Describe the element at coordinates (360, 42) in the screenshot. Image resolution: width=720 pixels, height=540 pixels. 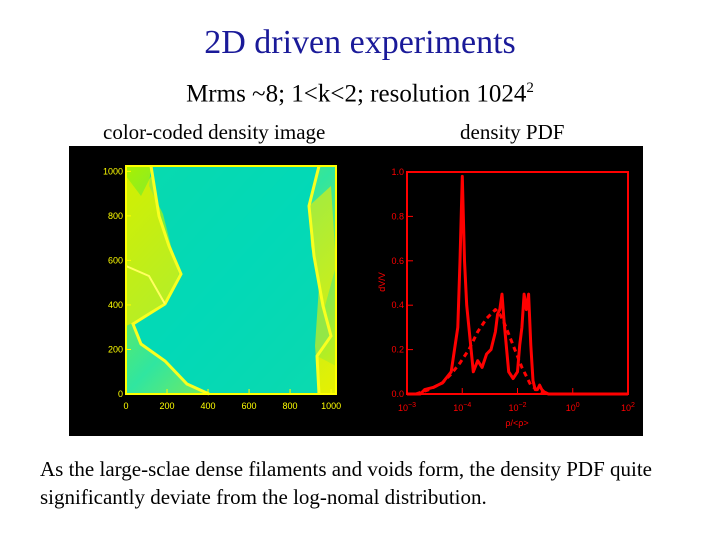
I see `slide-title: 2D driven experiments` at that location.